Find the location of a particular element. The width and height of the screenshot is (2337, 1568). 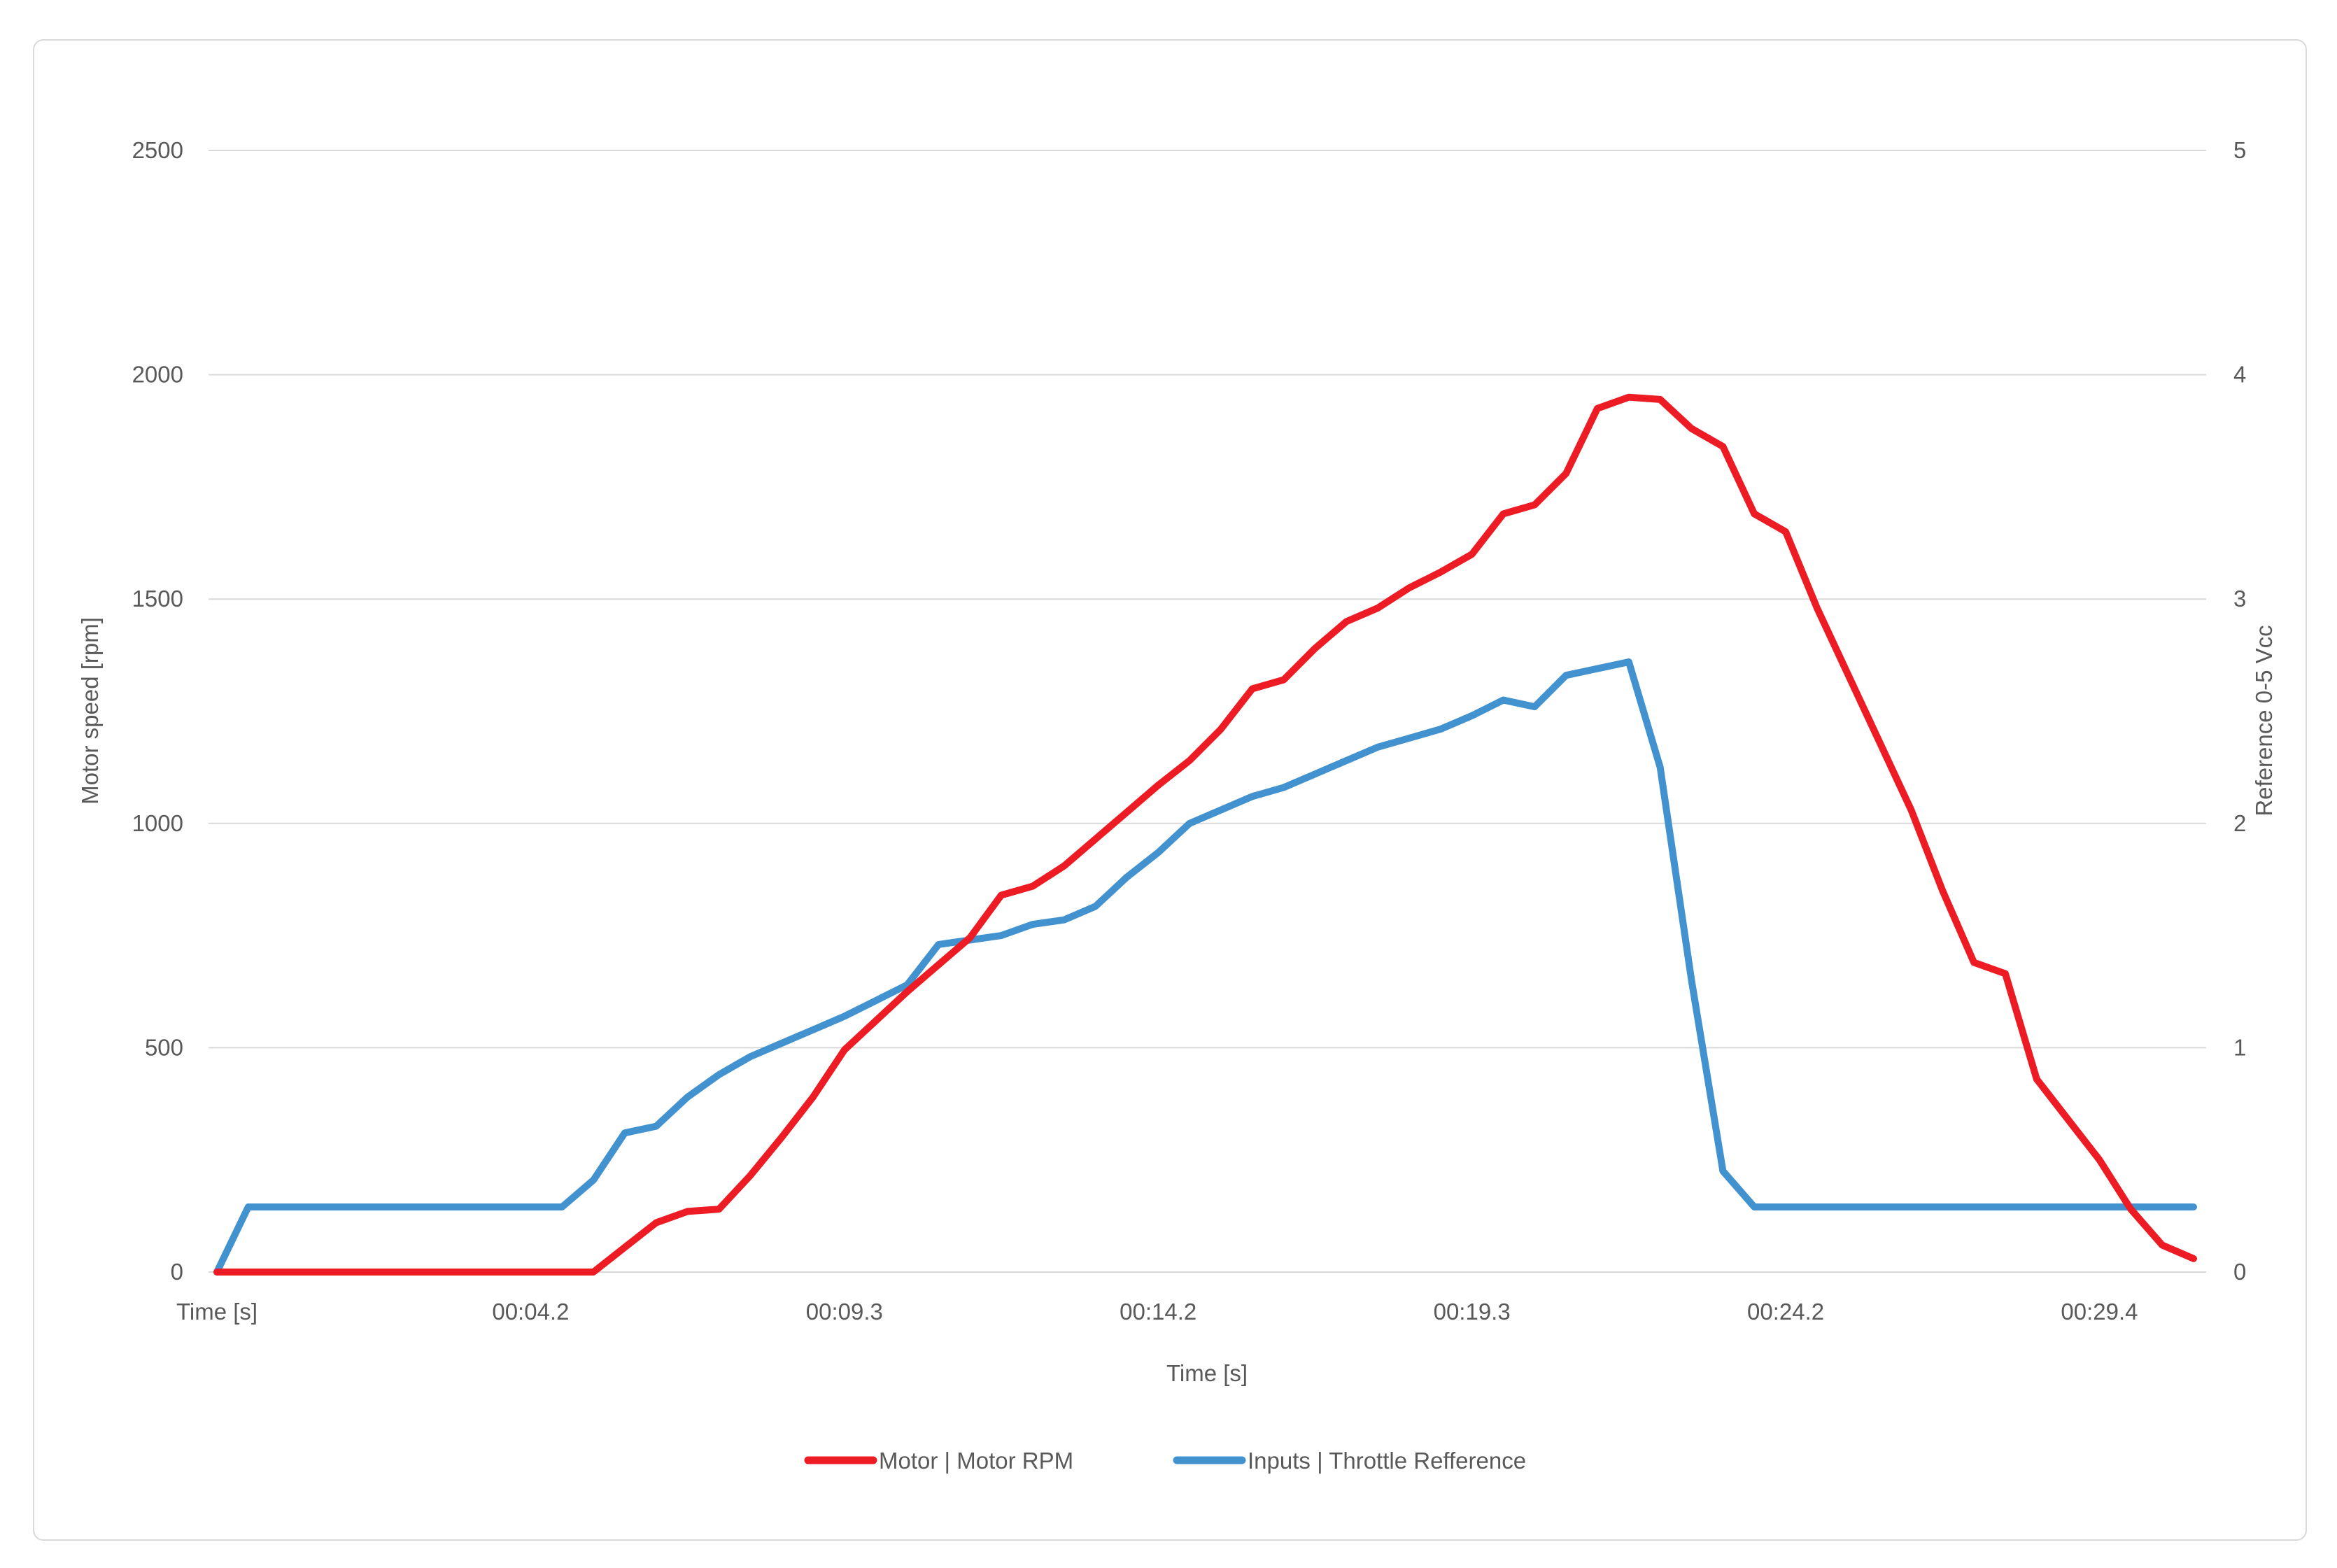

x-axis-title: Time [s] is located at coordinates (1207, 1373).